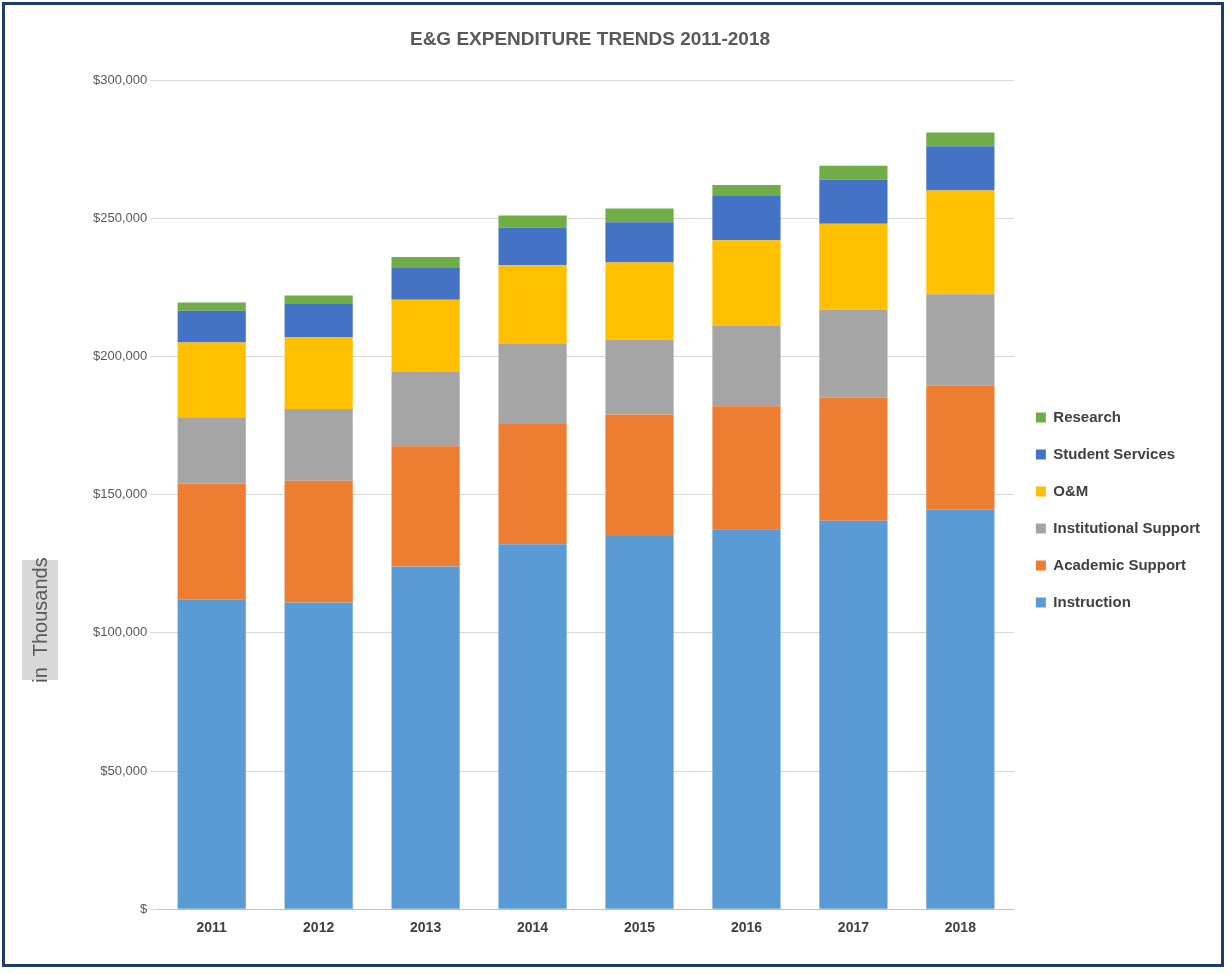 The height and width of the screenshot is (975, 1232). Describe the element at coordinates (212, 927) in the screenshot. I see `x-tick-label: 2011` at that location.